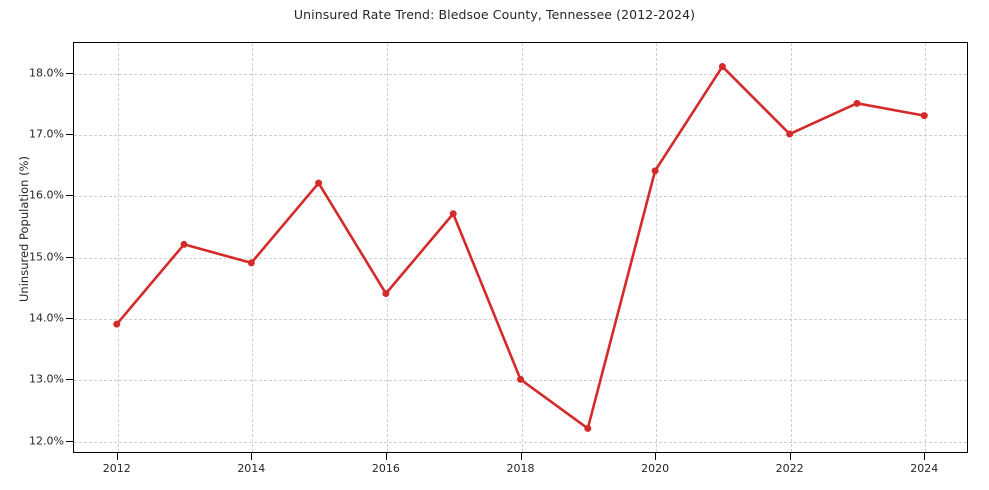 The width and height of the screenshot is (989, 490). I want to click on y-tick-label: 16.0%, so click(46, 195).